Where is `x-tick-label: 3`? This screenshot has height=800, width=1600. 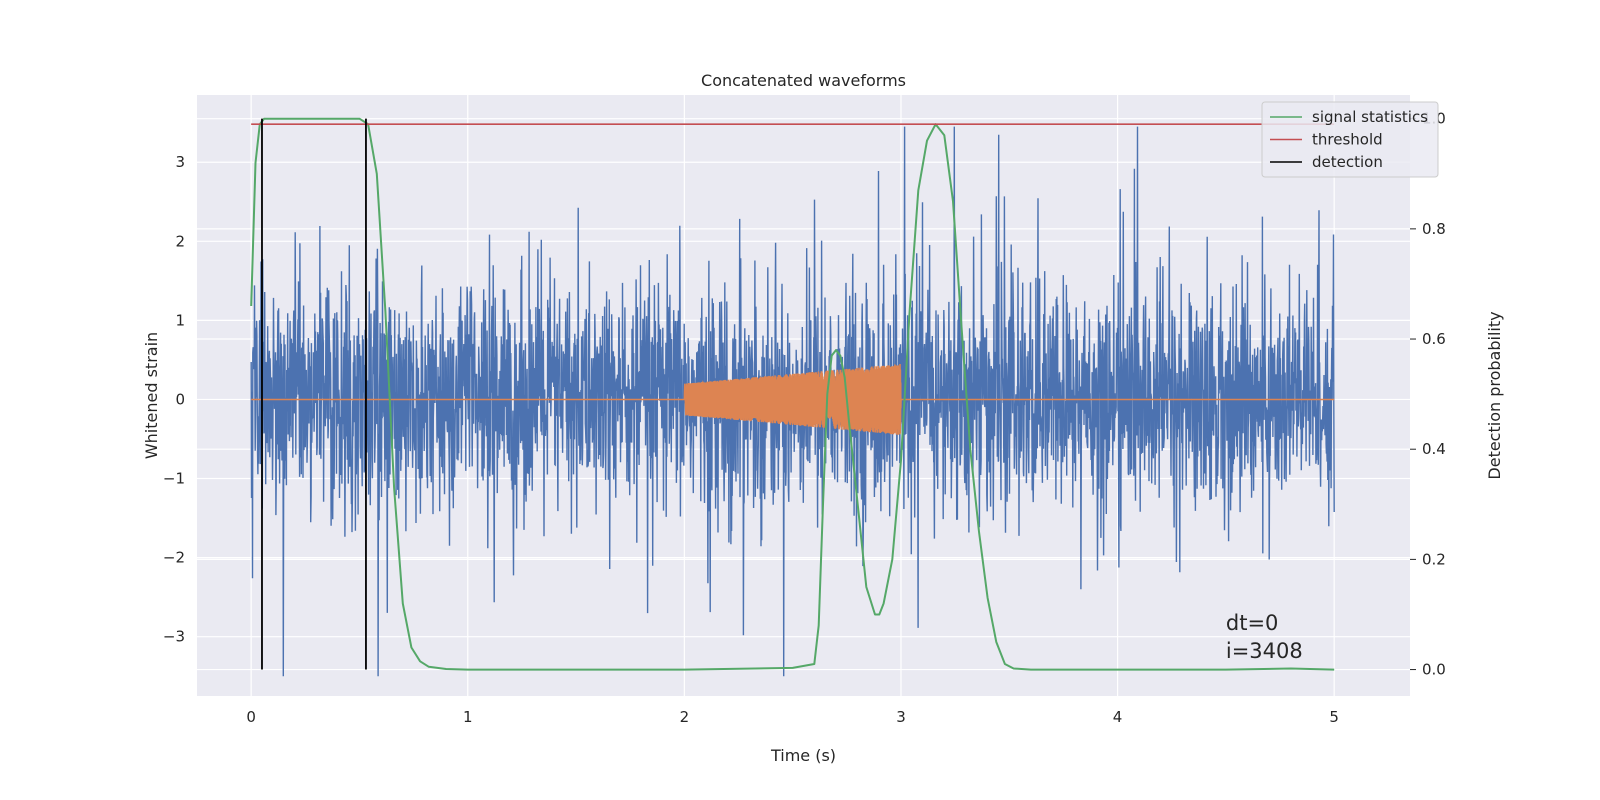
x-tick-label: 3 is located at coordinates (901, 717).